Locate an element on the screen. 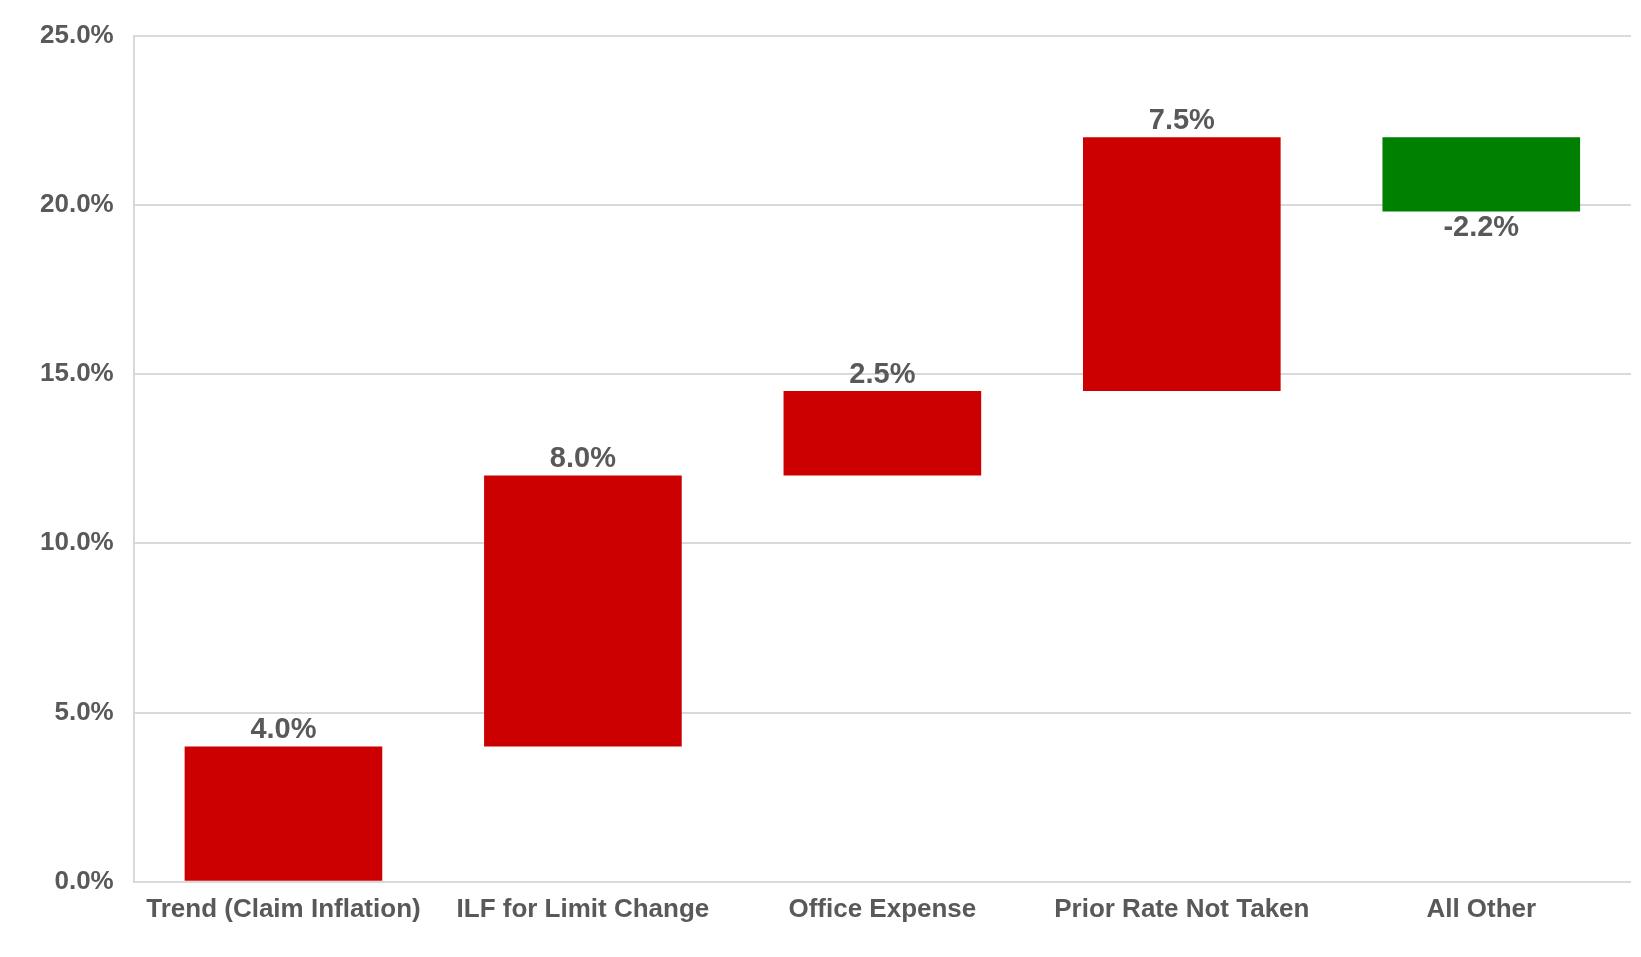  x-tick-label: Prior Rate Not Taken is located at coordinates (1182, 907).